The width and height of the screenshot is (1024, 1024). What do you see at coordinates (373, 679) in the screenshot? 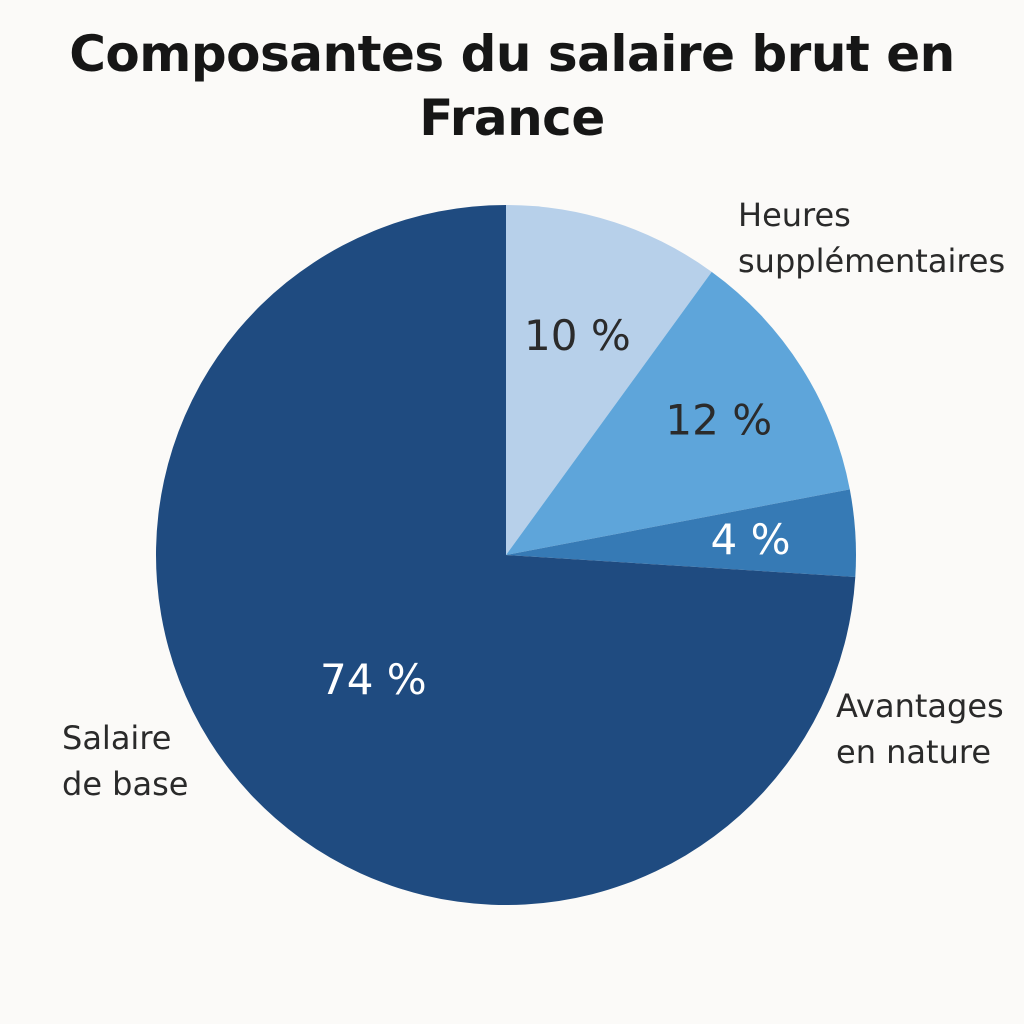
I see `pie-value-label-salaire-de-base: 74 %` at bounding box center [373, 679].